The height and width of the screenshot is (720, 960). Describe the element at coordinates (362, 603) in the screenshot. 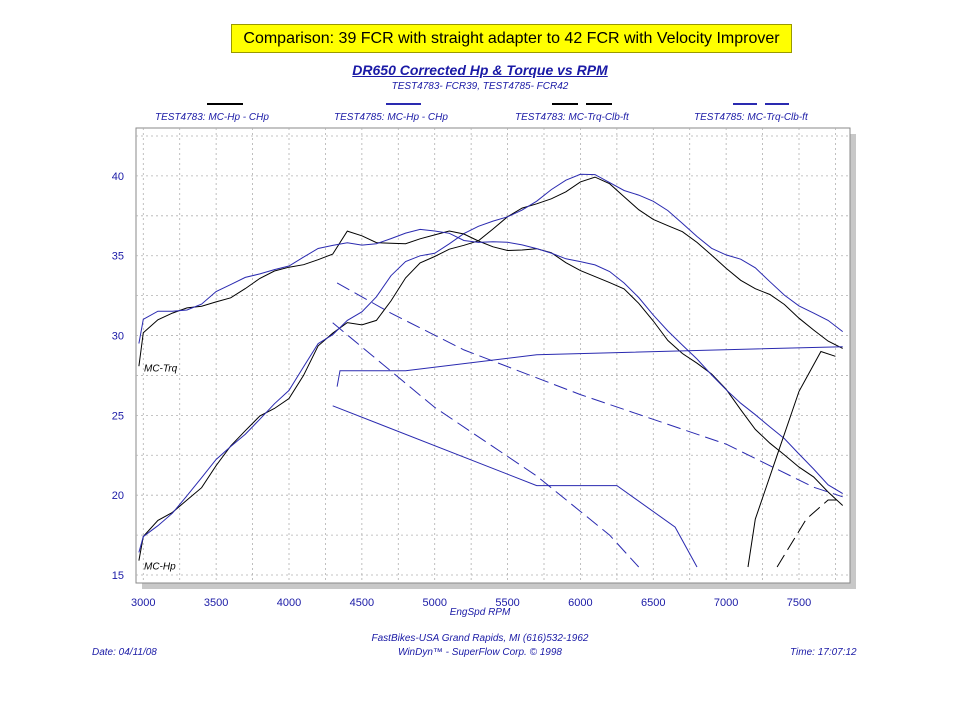

I see `x-tick-label: 4500` at that location.